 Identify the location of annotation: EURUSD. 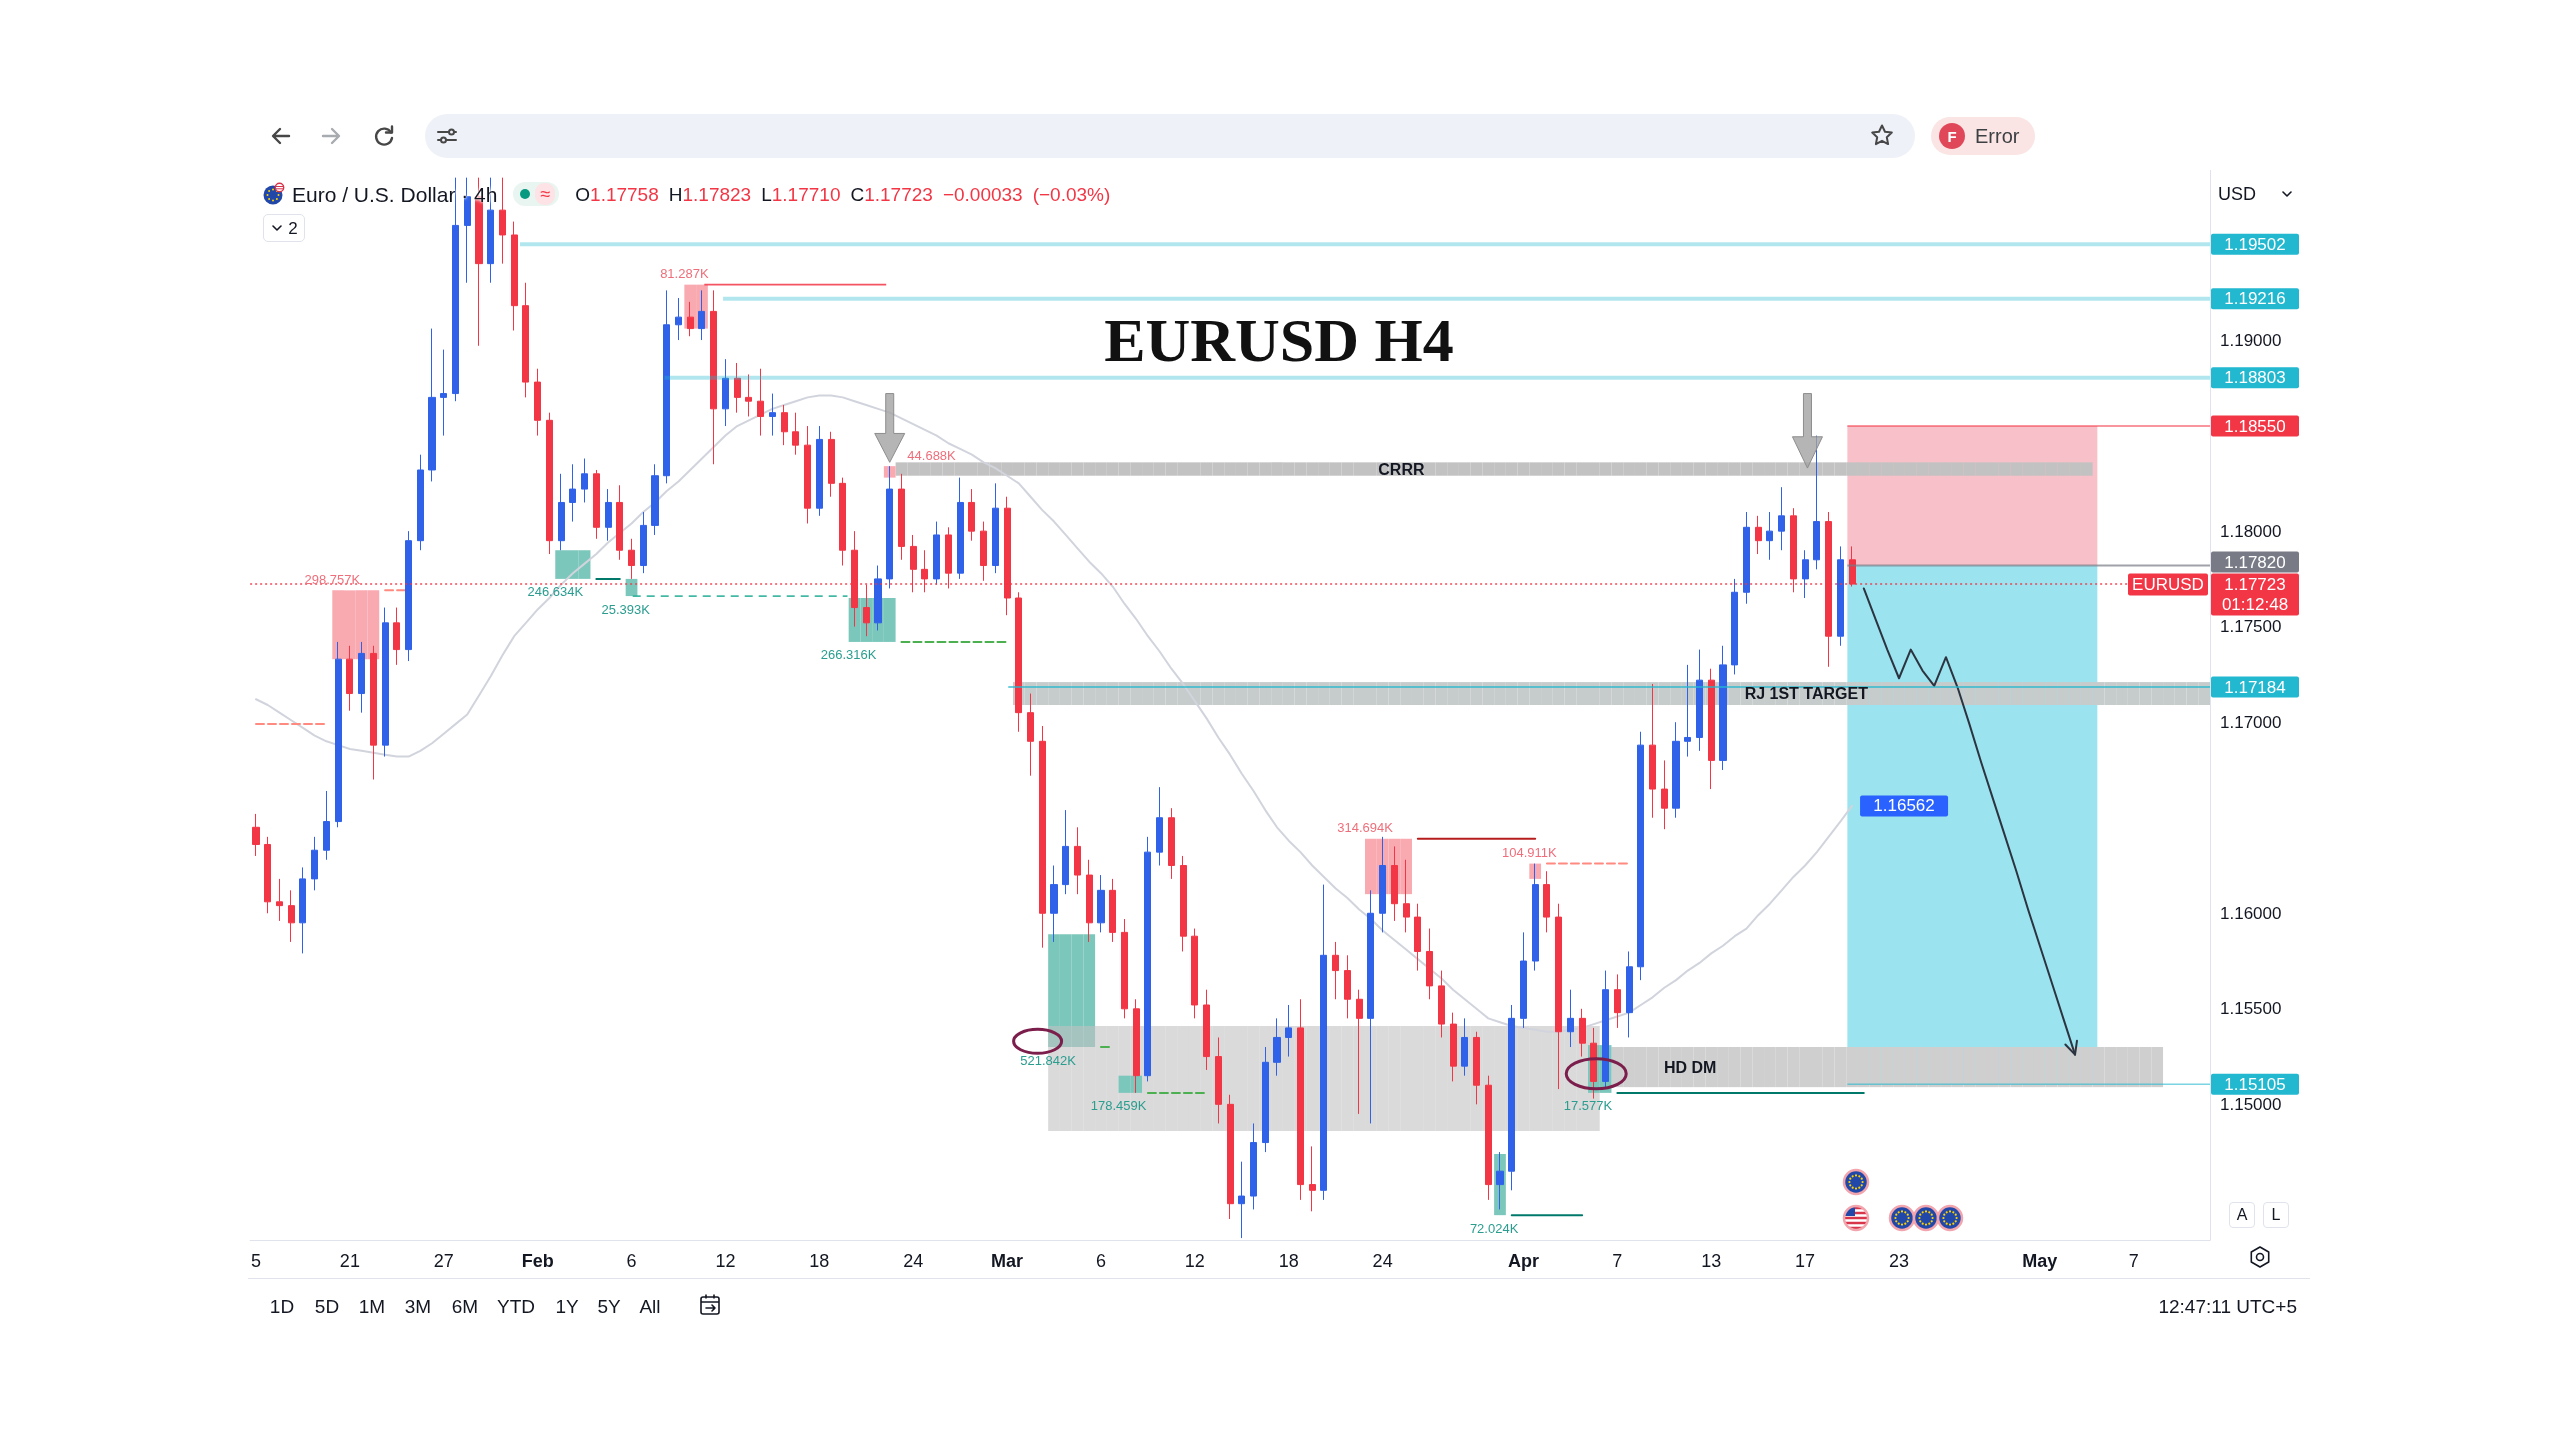
(2168, 585).